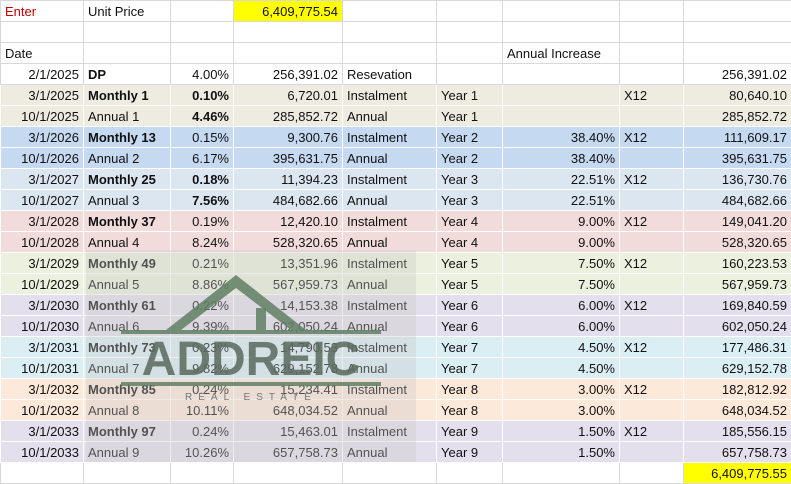 Image resolution: width=791 pixels, height=484 pixels. I want to click on cell-total: 160,223.53, so click(737, 263).